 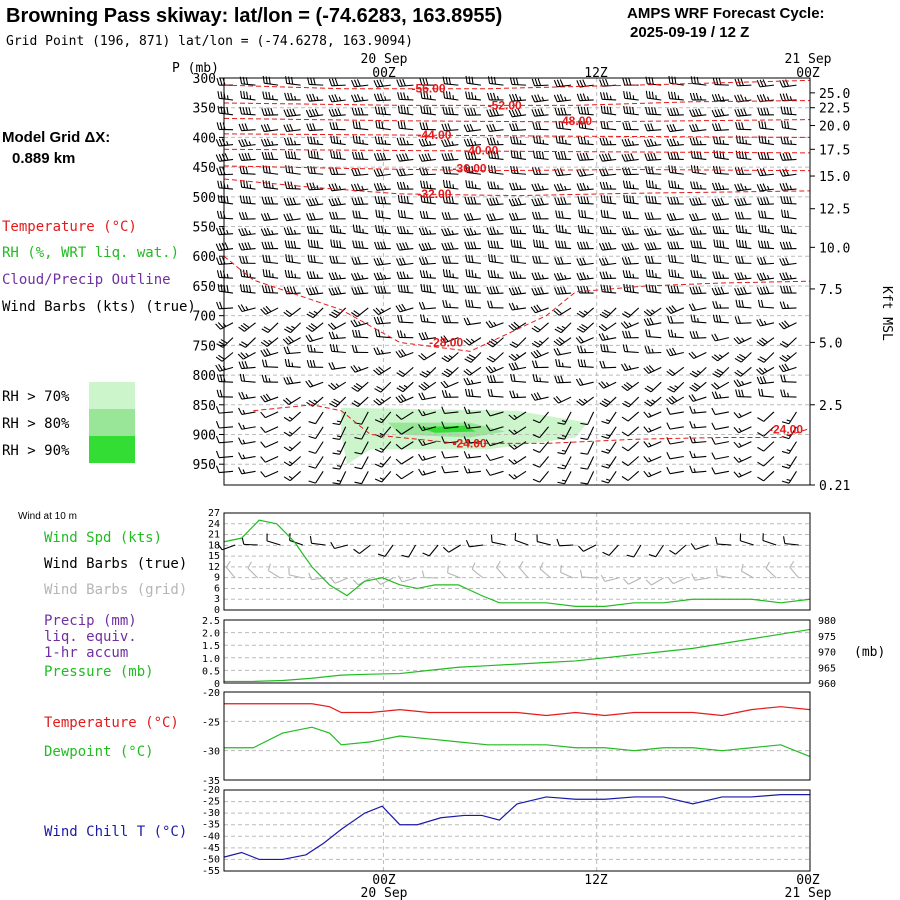 I want to click on pressure-tick-label: 980, so click(x=827, y=621).